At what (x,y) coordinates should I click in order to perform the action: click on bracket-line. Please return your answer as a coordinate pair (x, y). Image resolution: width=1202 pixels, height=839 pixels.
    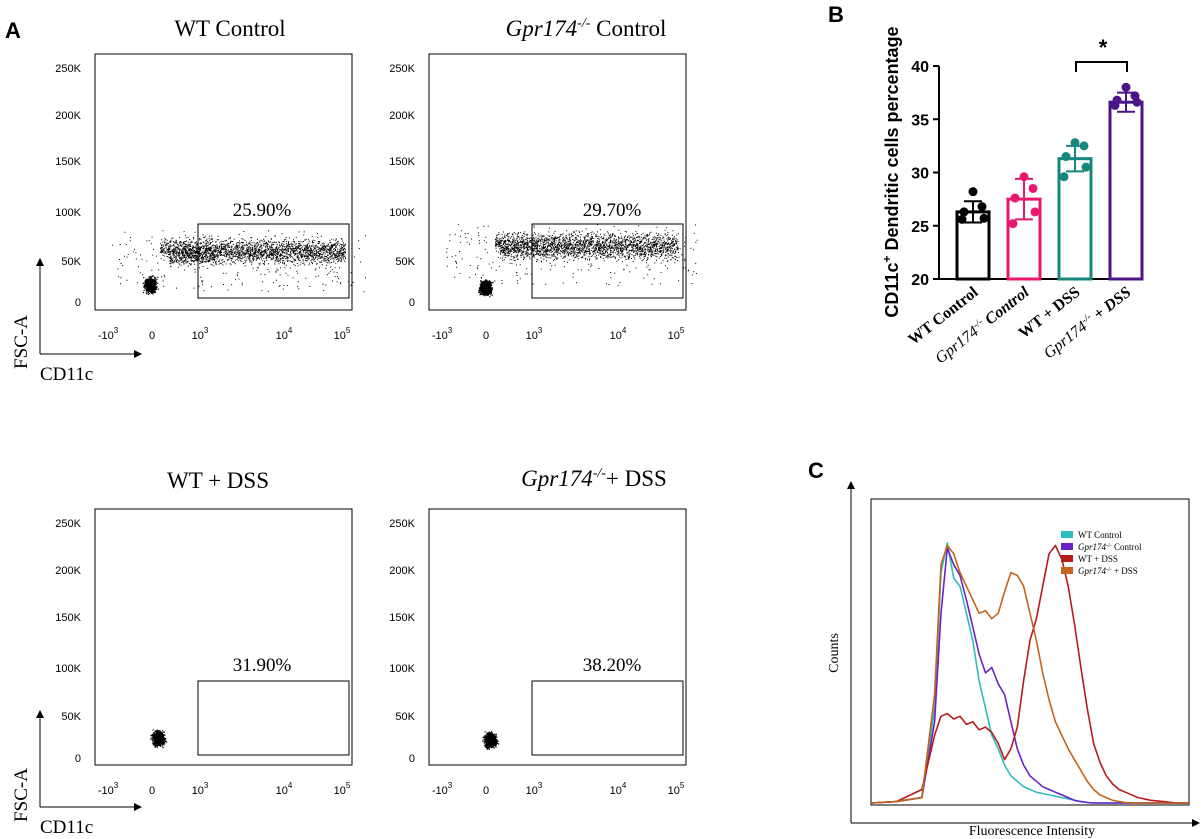
    Looking at the image, I should click on (1101, 66).